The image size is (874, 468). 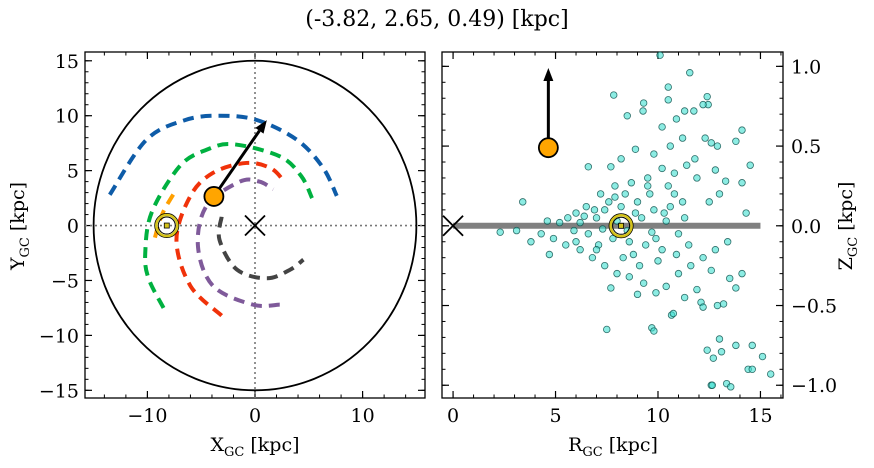 I want to click on sun-marker-center, so click(x=621, y=225).